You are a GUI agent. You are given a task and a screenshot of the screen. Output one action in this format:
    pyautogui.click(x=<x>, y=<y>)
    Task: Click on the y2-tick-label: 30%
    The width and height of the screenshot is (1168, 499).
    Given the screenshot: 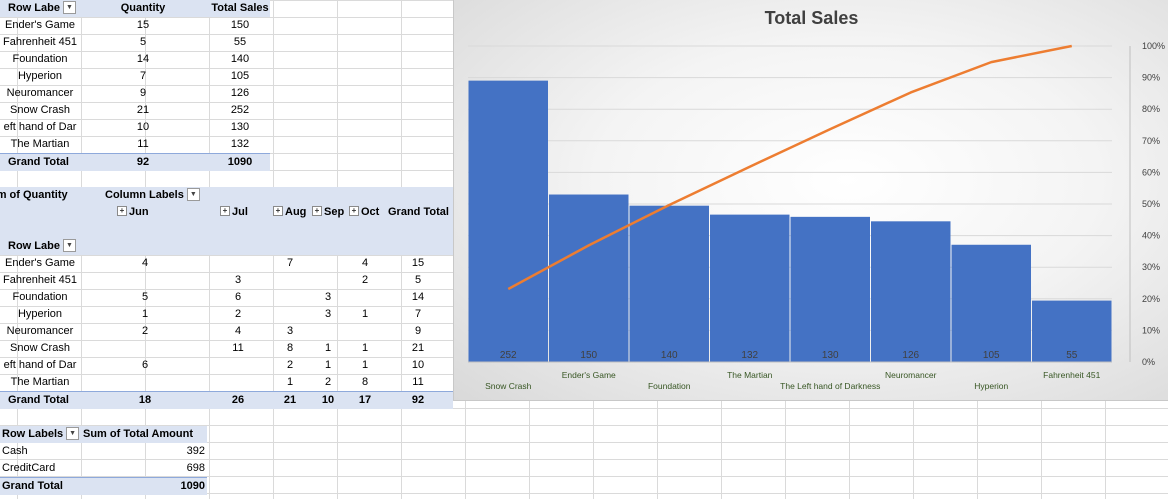 What is the action you would take?
    pyautogui.click(x=1151, y=267)
    